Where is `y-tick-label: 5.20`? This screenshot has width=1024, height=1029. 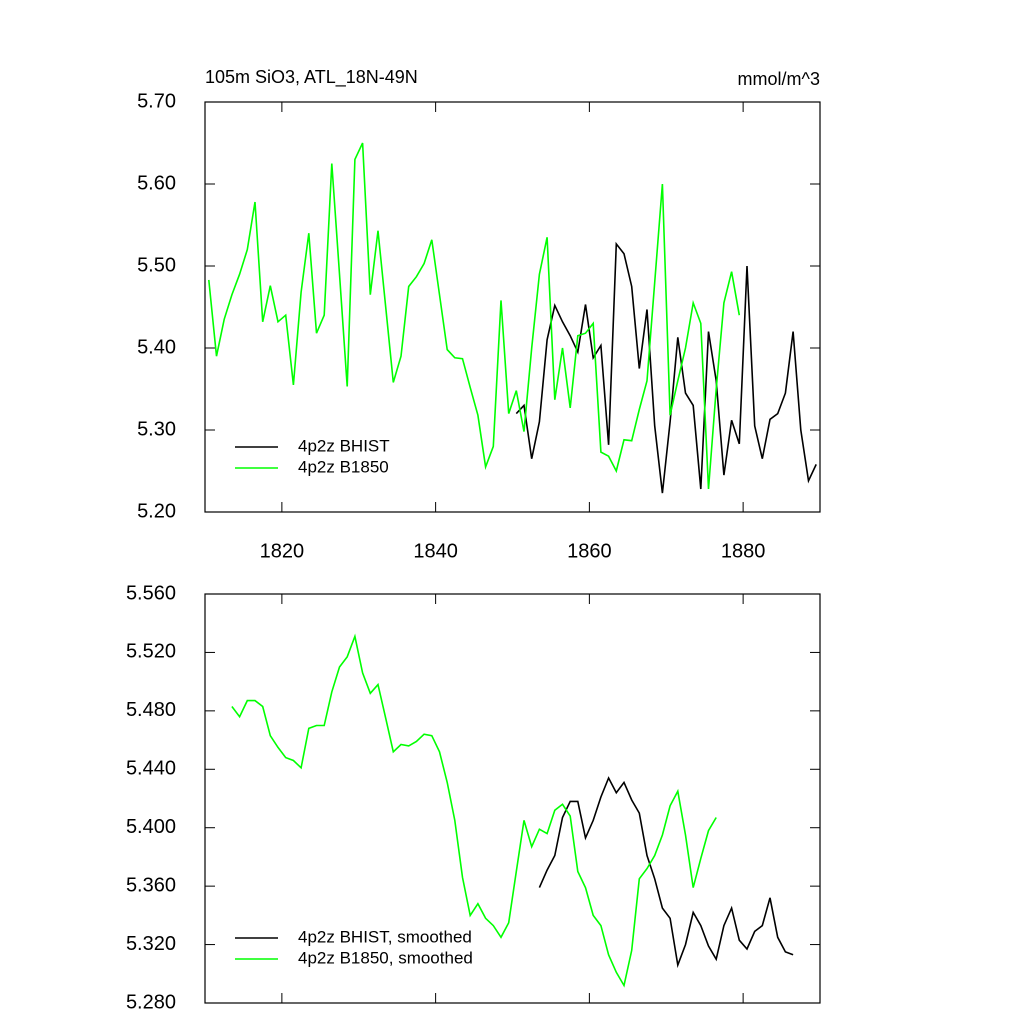
y-tick-label: 5.20 is located at coordinates (156, 511).